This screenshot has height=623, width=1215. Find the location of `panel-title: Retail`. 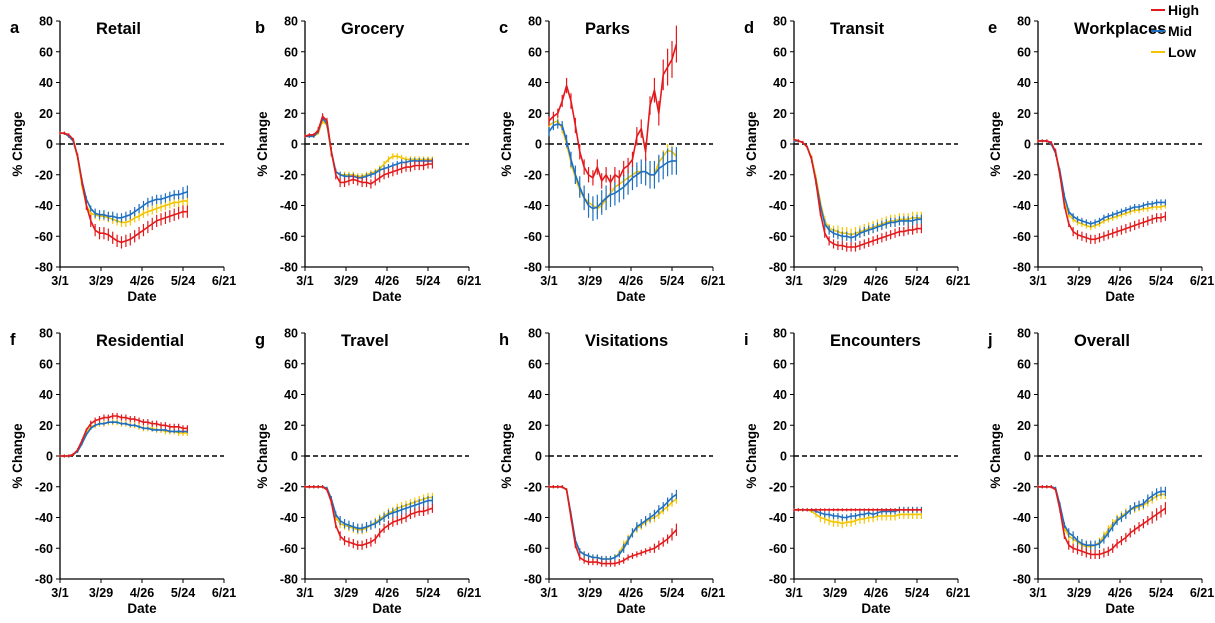

panel-title: Retail is located at coordinates (118, 29).